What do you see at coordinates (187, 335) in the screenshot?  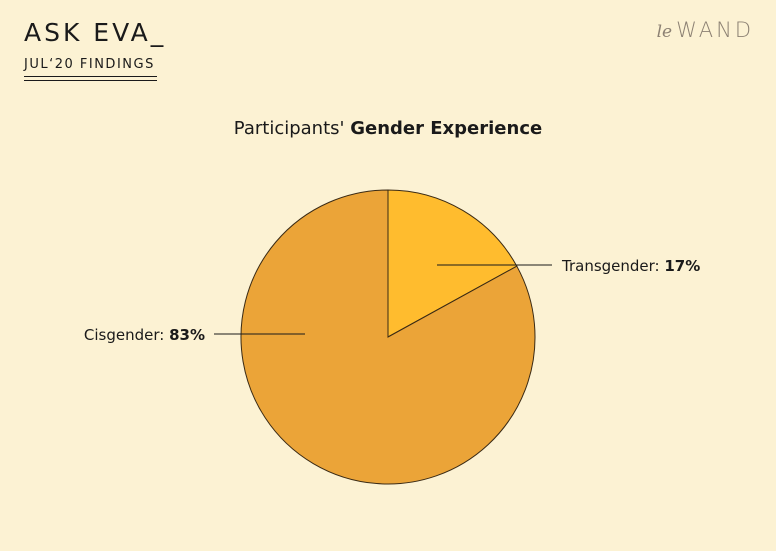 I see `slice-label-value: 83%` at bounding box center [187, 335].